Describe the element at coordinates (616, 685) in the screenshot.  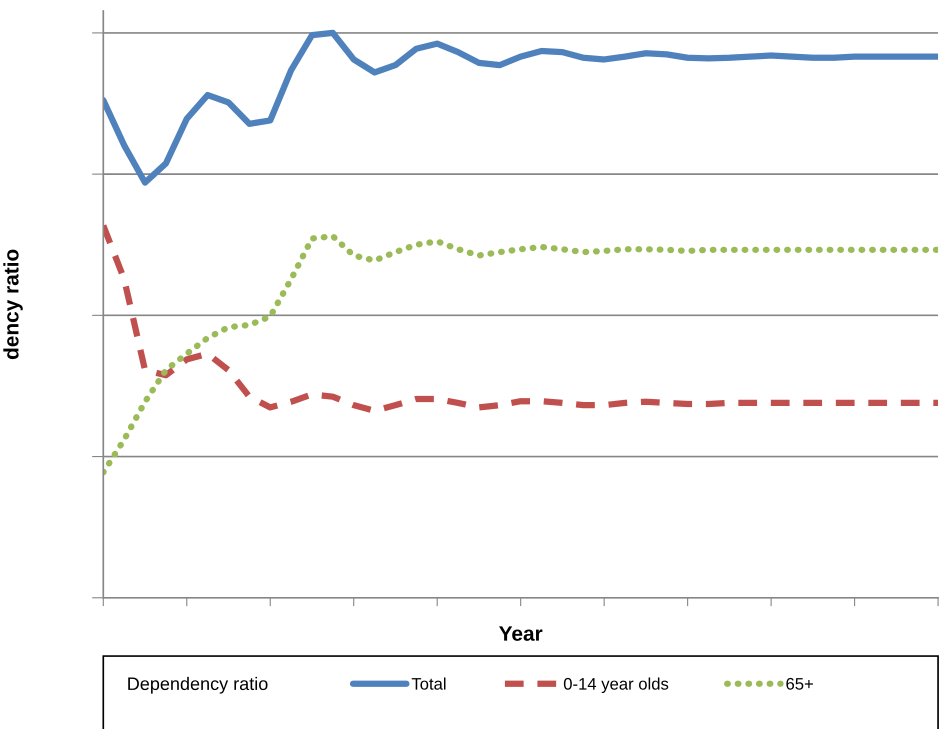
I see `legend-label: 0-14 year olds` at that location.